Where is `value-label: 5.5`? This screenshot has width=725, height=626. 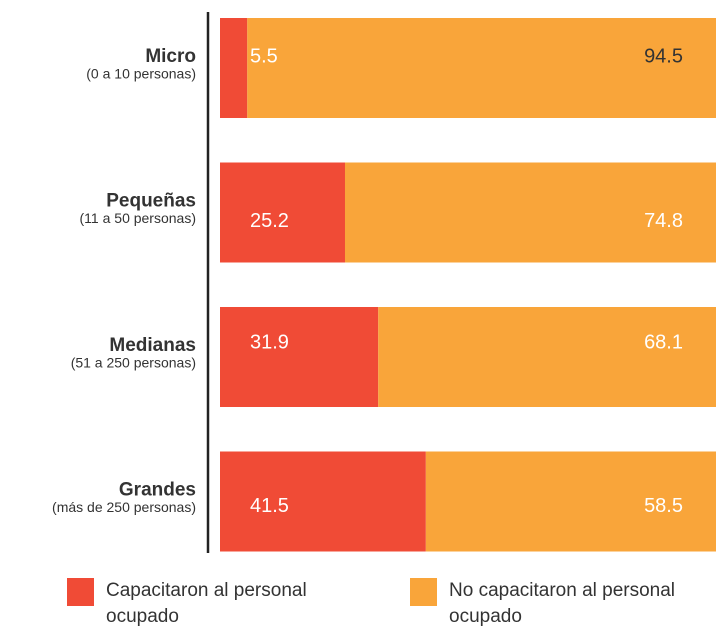
value-label: 5.5 is located at coordinates (264, 56).